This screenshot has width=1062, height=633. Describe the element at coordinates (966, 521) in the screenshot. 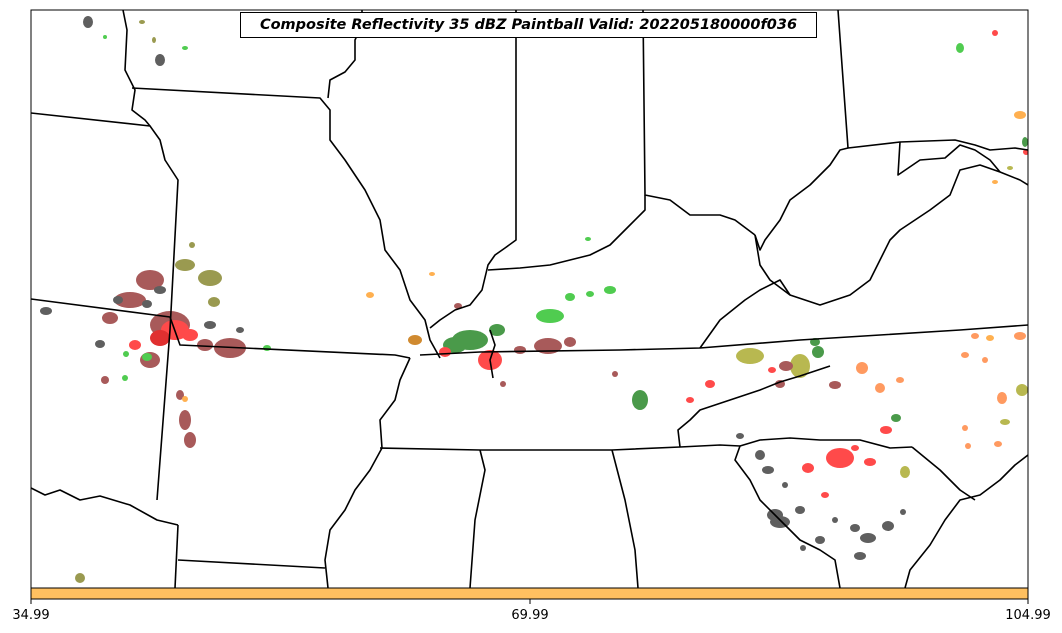

I see `atlantic-coast` at that location.